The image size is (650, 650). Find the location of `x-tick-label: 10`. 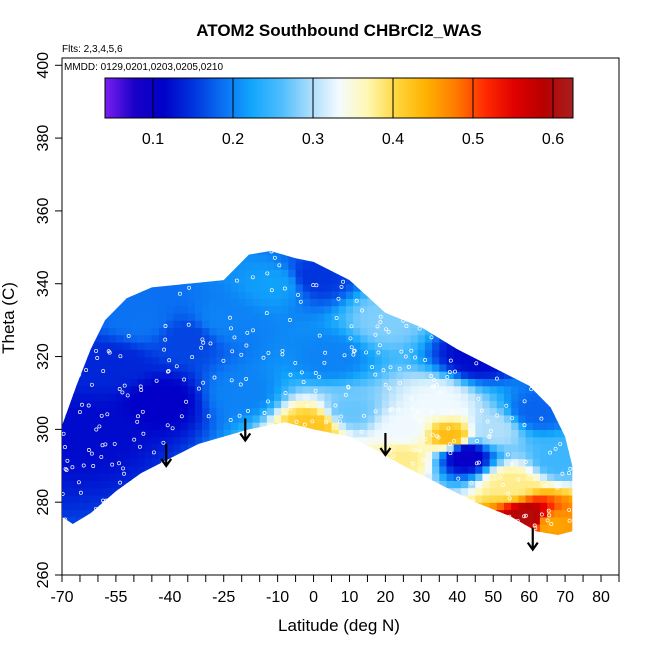

x-tick-label: 10 is located at coordinates (350, 597).